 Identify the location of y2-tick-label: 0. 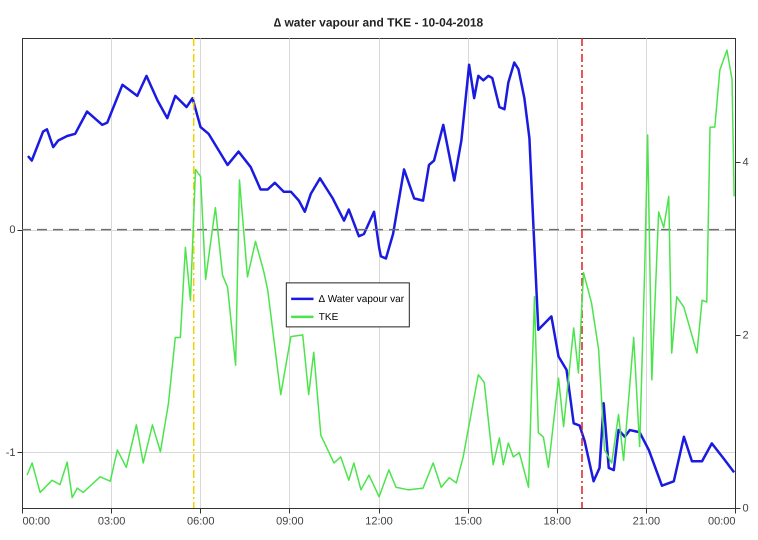
(745, 508).